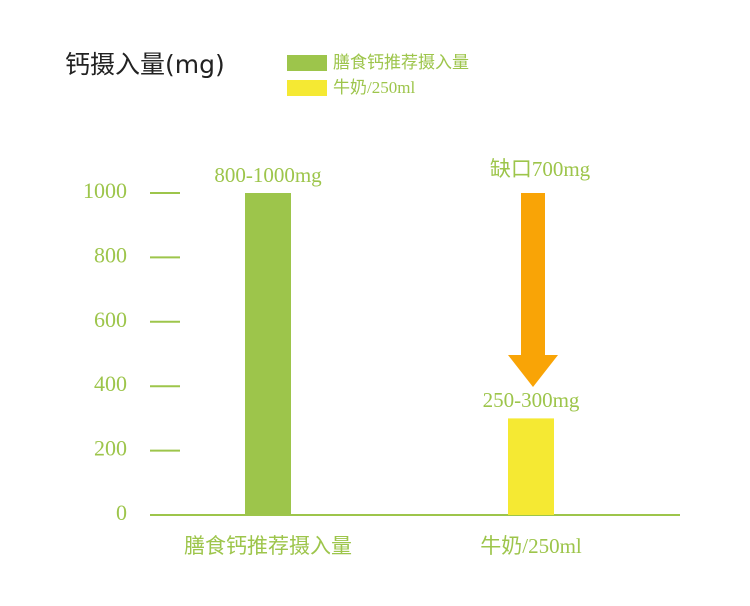  Describe the element at coordinates (110, 319) in the screenshot. I see `y-tick-label: 600` at that location.